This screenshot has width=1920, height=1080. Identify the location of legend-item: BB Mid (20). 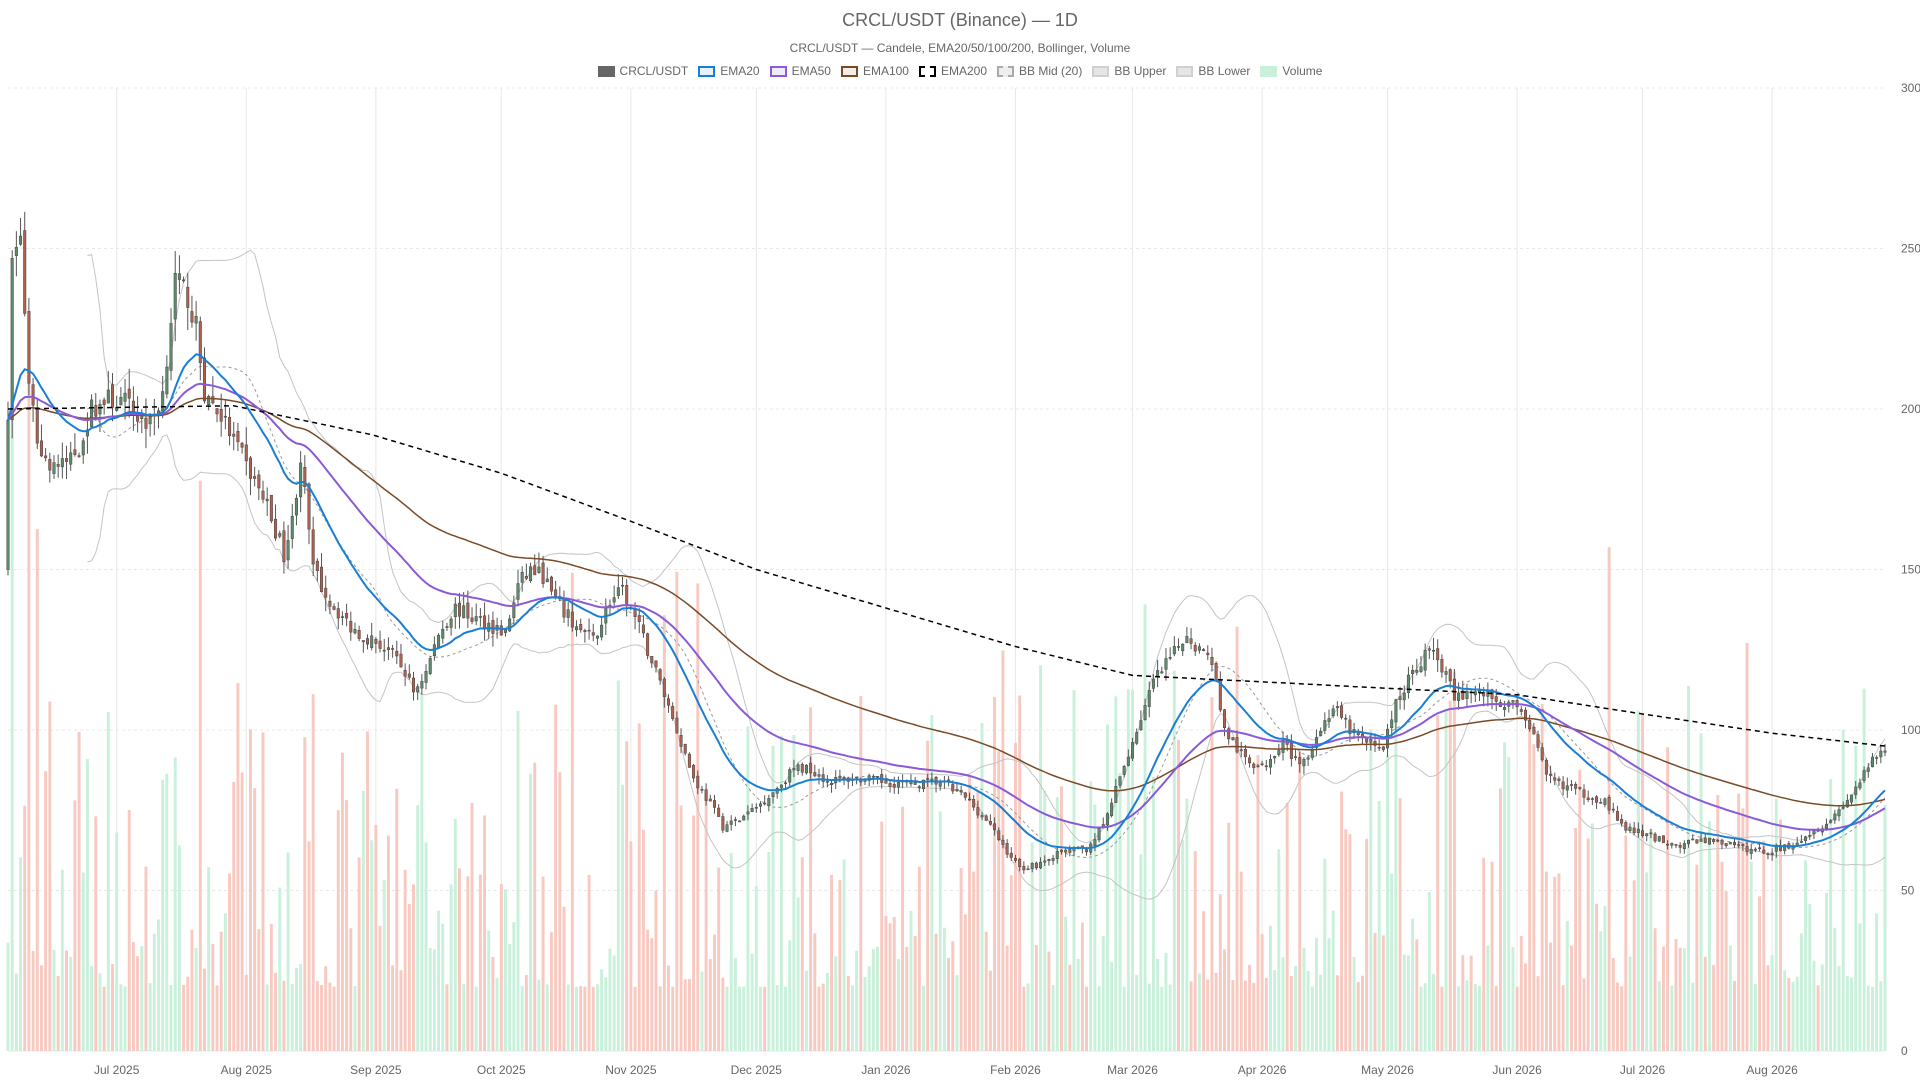
(1039, 71).